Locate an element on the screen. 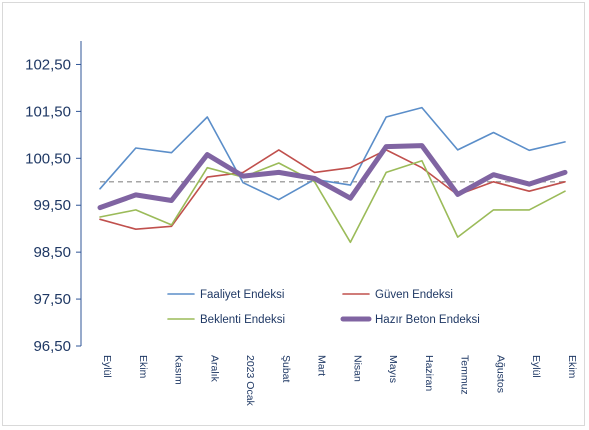  x-tick-label: Şubat is located at coordinates (286, 369).